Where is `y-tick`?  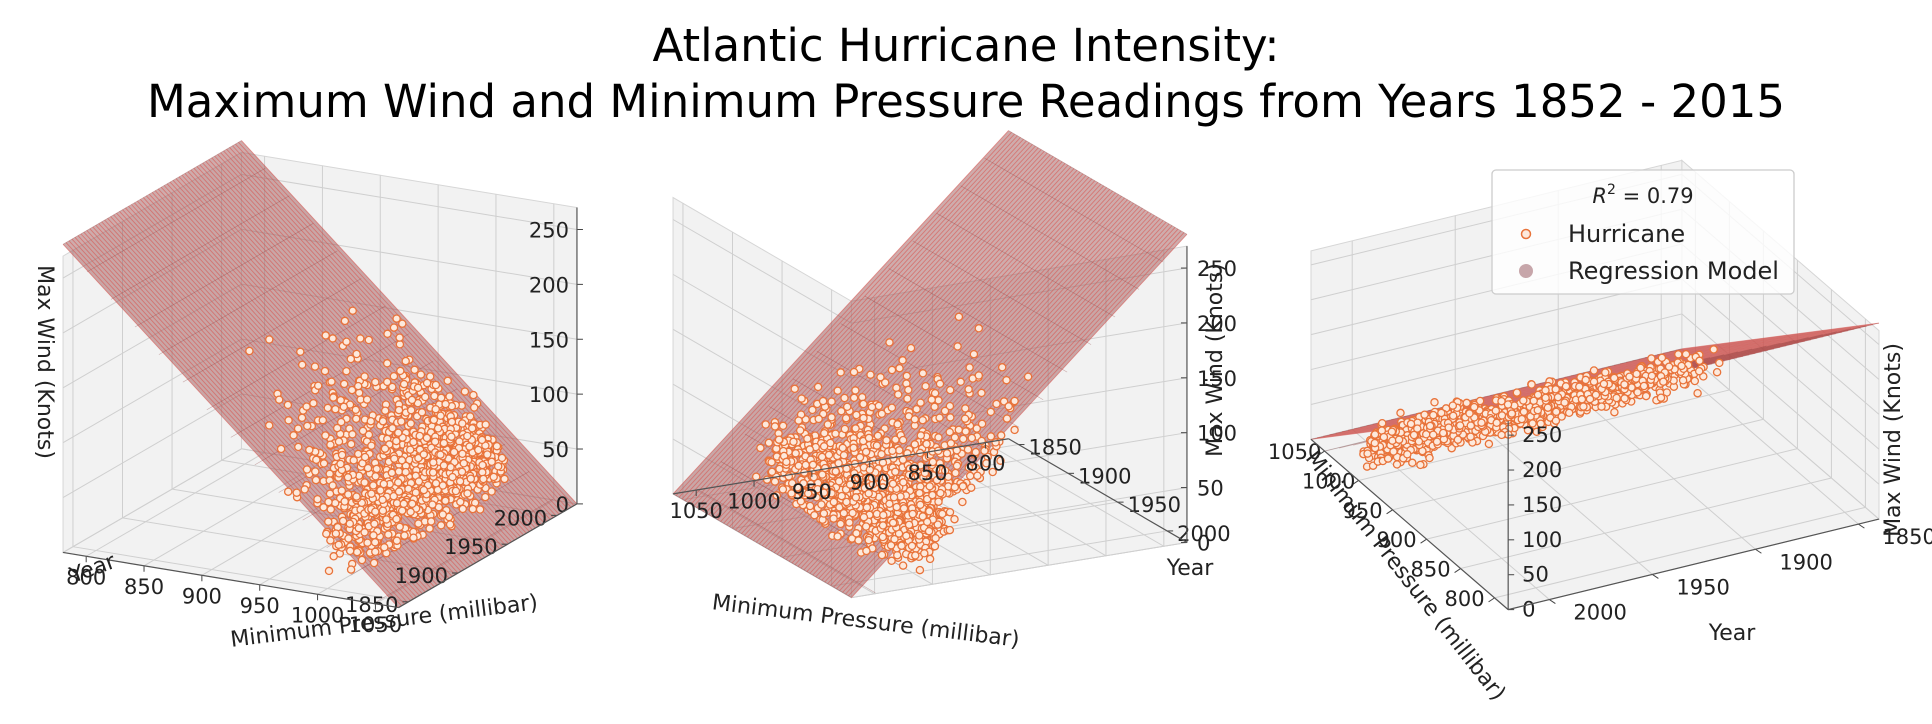
y-tick is located at coordinates (1861, 526).